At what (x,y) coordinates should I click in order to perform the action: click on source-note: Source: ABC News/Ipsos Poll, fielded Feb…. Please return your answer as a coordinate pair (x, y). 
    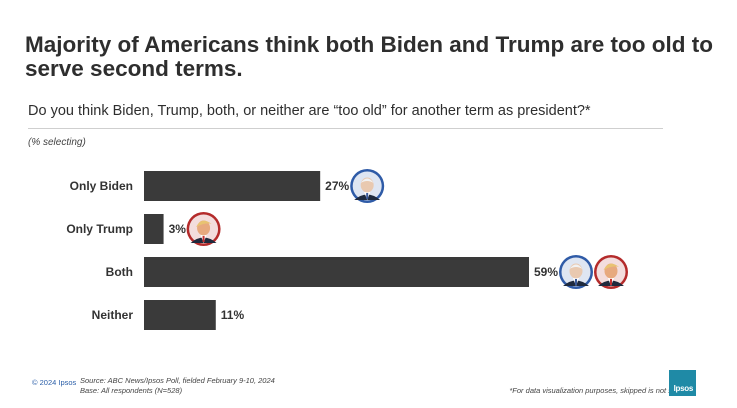
    Looking at the image, I should click on (177, 386).